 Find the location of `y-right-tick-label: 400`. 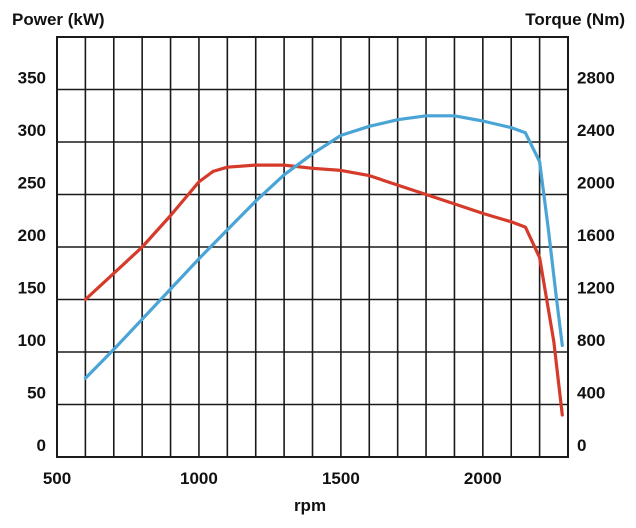

y-right-tick-label: 400 is located at coordinates (591, 393).